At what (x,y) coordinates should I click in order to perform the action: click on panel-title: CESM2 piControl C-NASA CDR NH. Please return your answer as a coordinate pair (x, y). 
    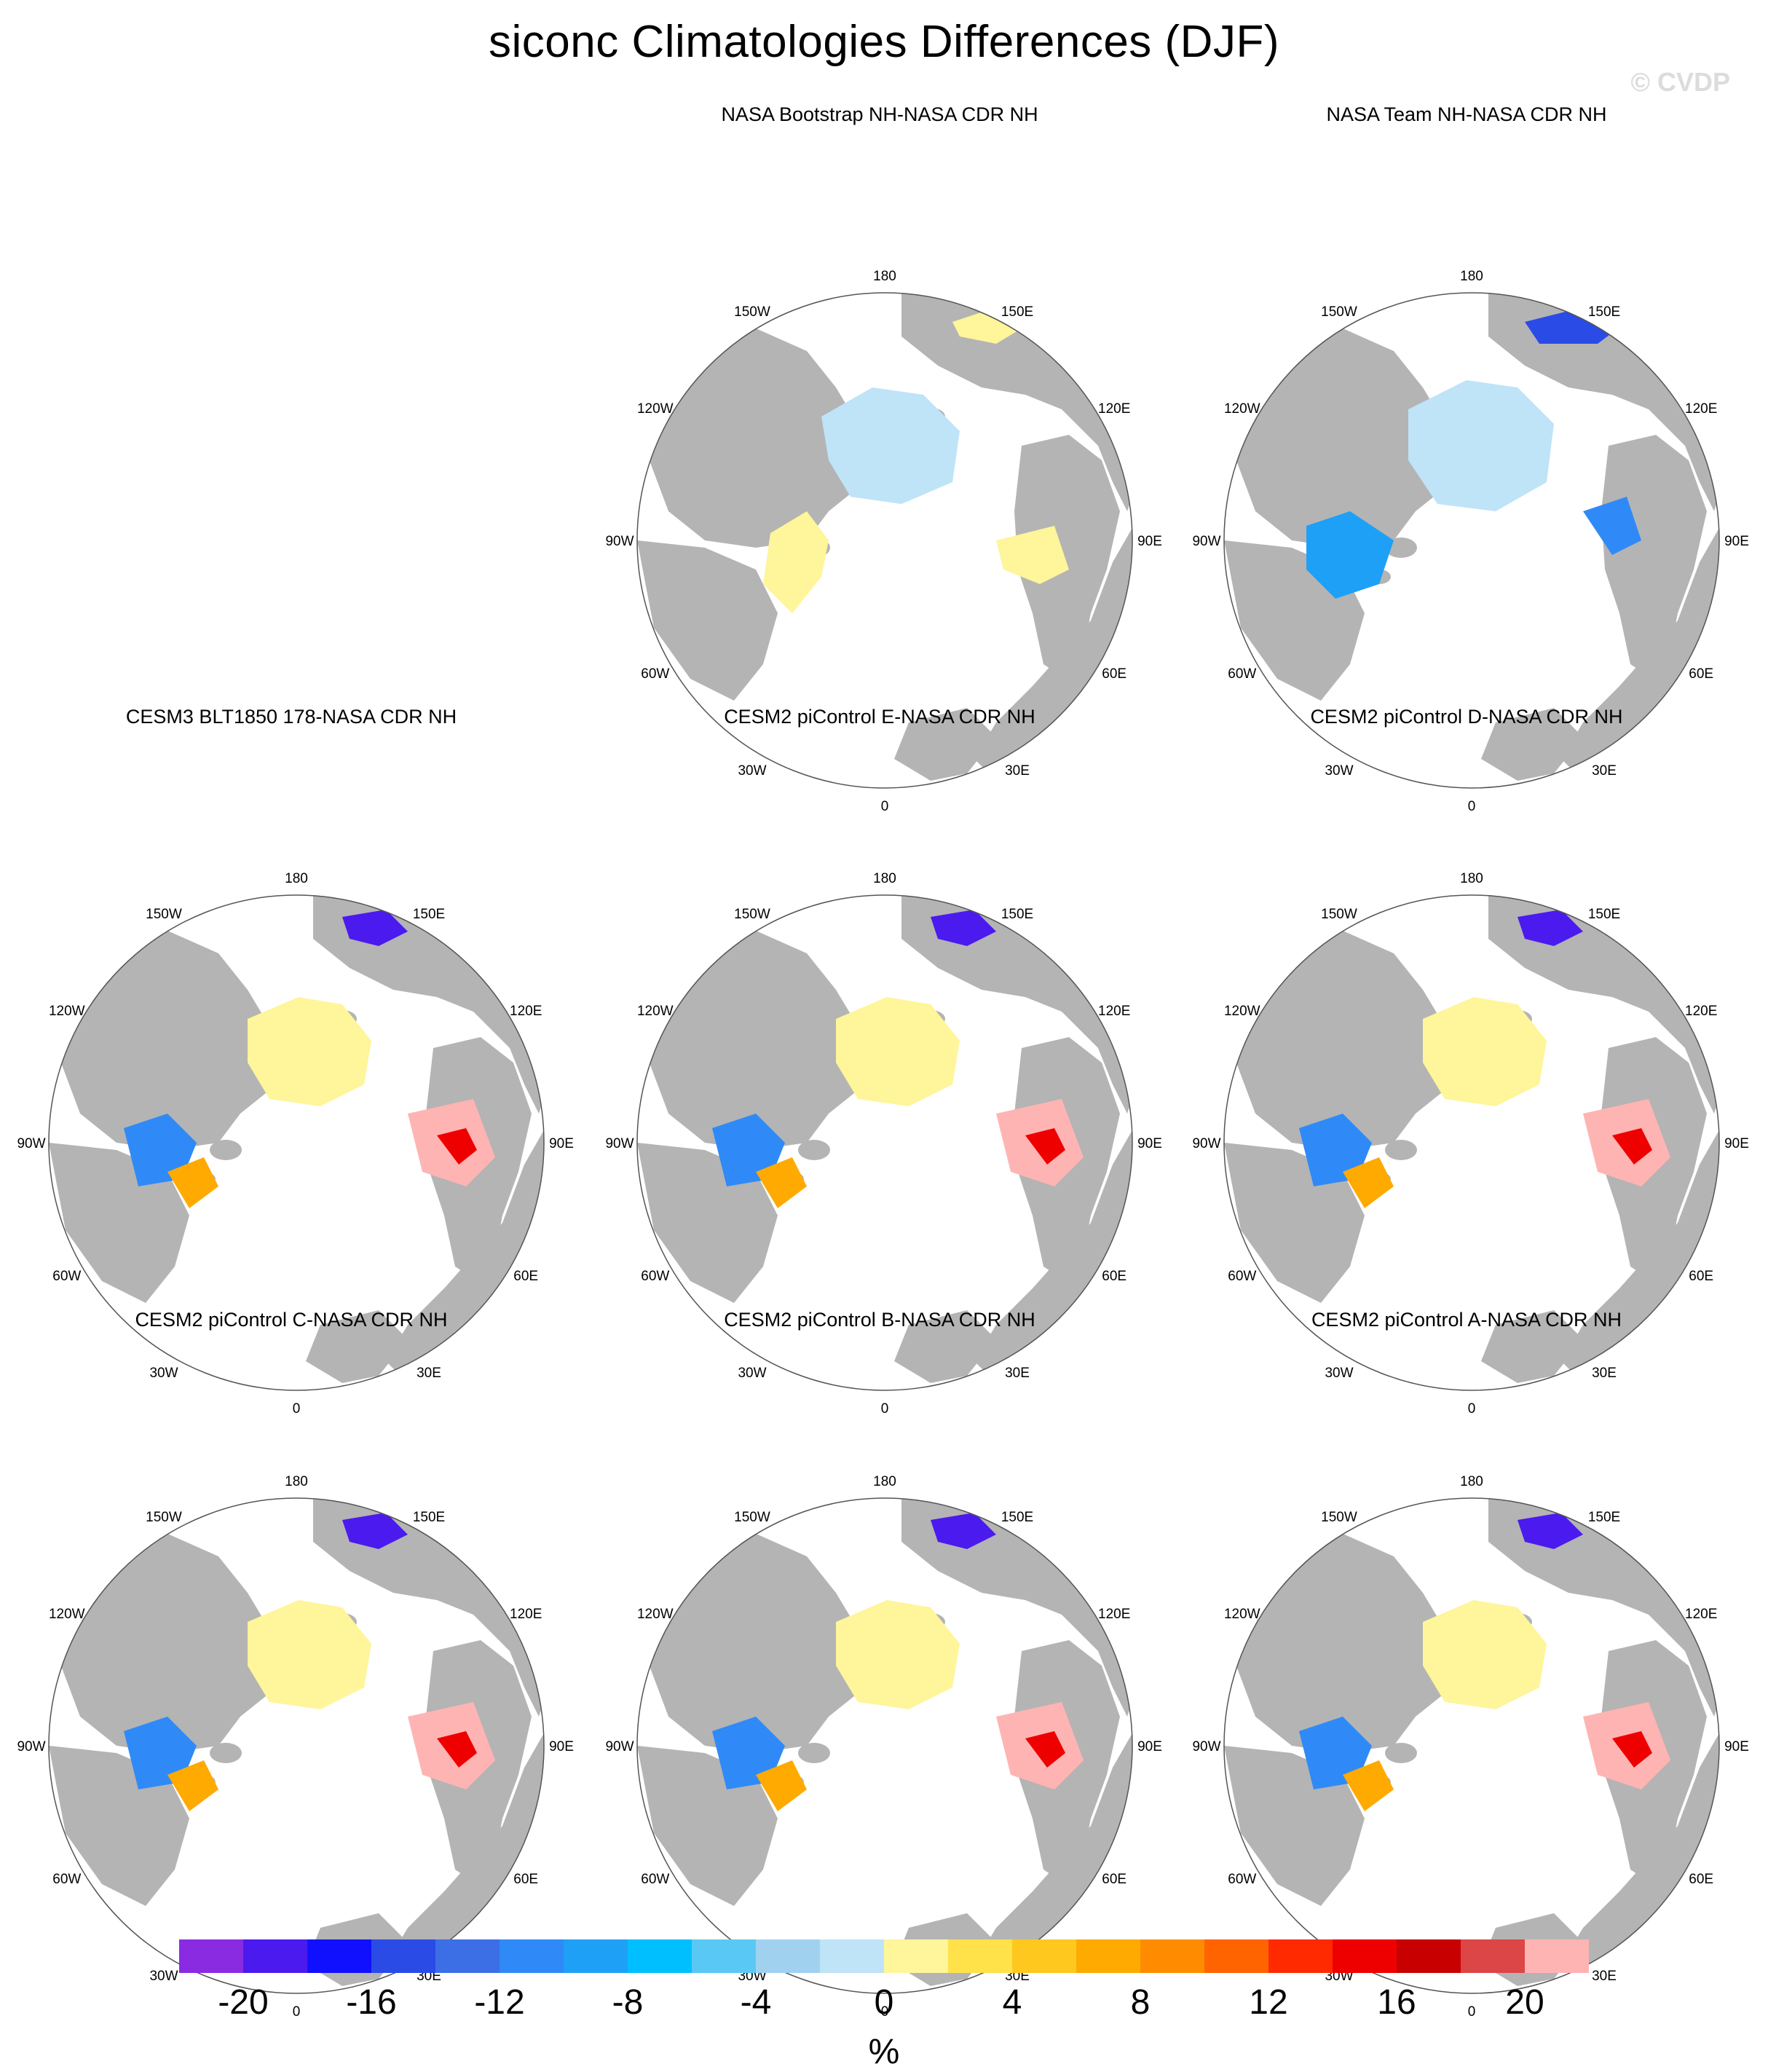
    Looking at the image, I should click on (291, 1320).